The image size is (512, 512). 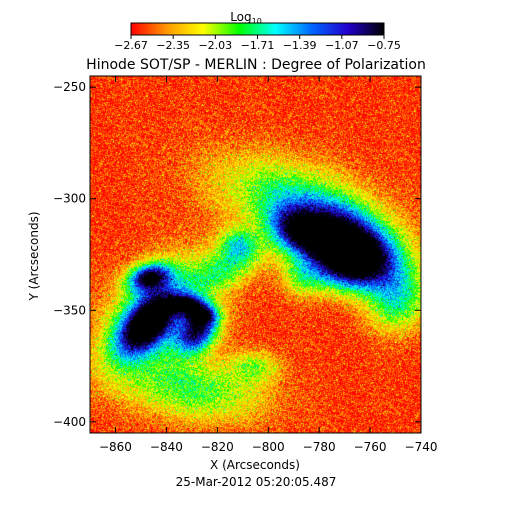 I want to click on x-tick-label: −740, so click(x=421, y=447).